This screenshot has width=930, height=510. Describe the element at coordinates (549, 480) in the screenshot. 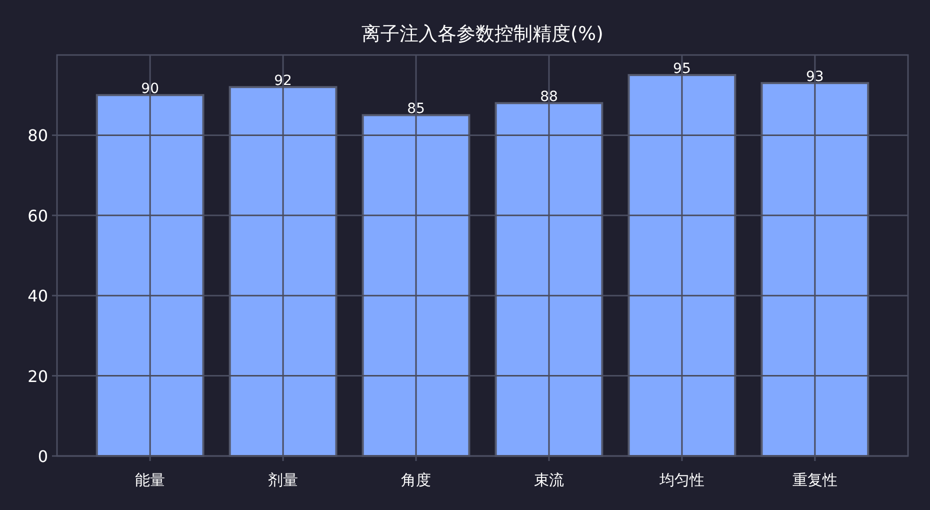

I see `x-tick-label: 束流` at that location.